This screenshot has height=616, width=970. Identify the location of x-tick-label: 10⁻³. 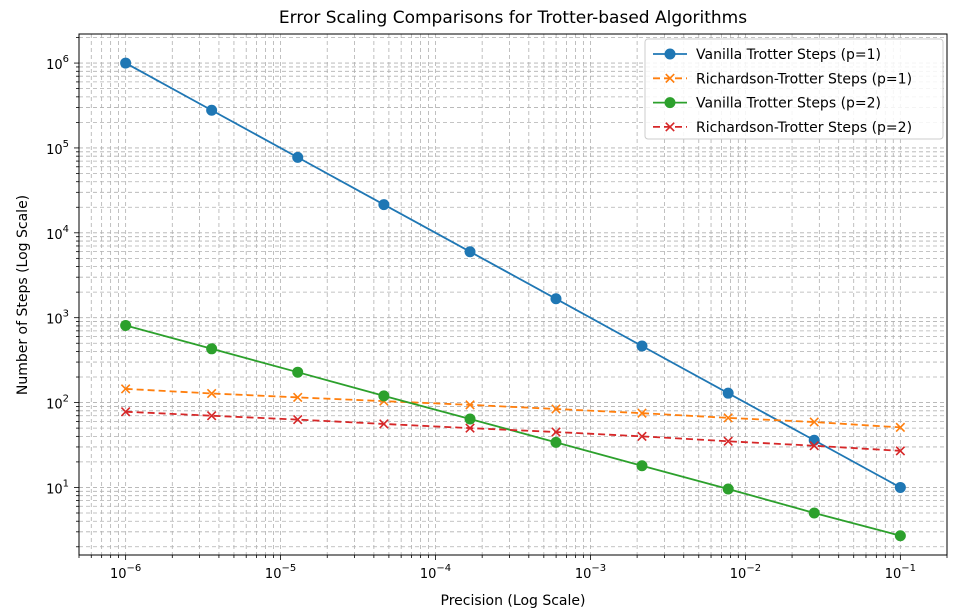
(590, 572).